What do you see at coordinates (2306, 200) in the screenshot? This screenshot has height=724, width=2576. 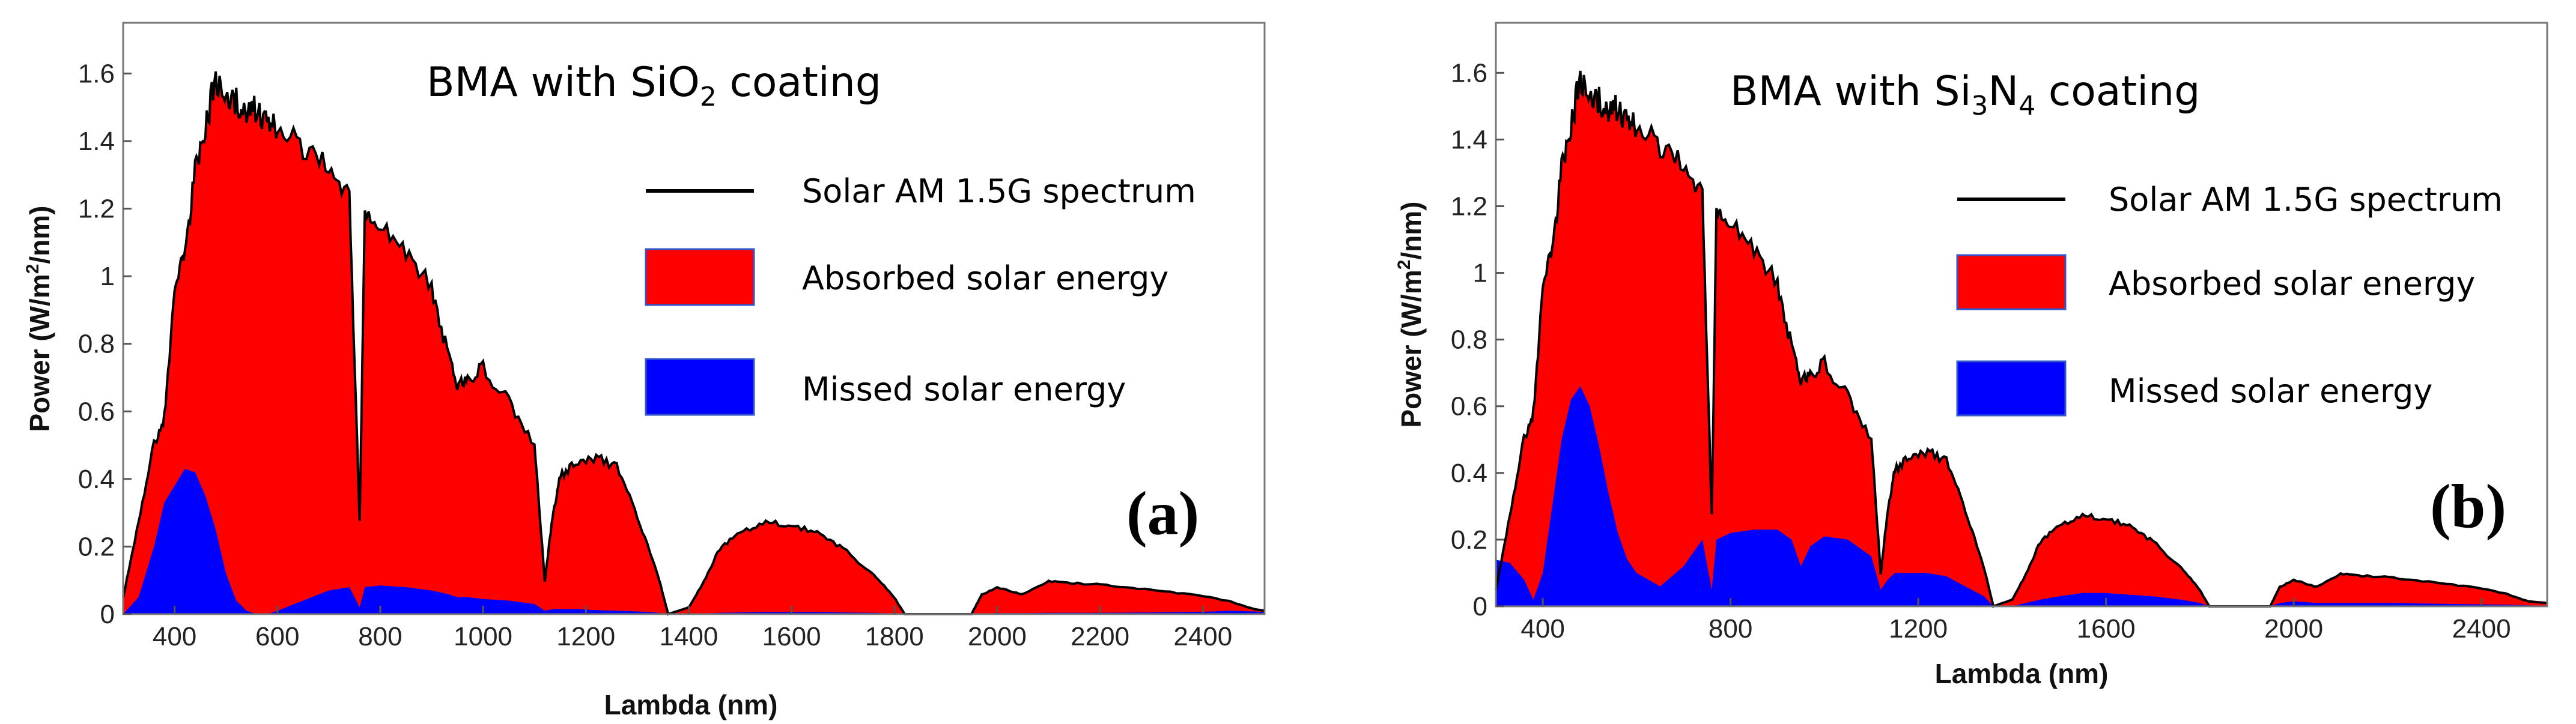 I see `panel-b-legend-spectrum: Solar AM 1.5G spectrum` at bounding box center [2306, 200].